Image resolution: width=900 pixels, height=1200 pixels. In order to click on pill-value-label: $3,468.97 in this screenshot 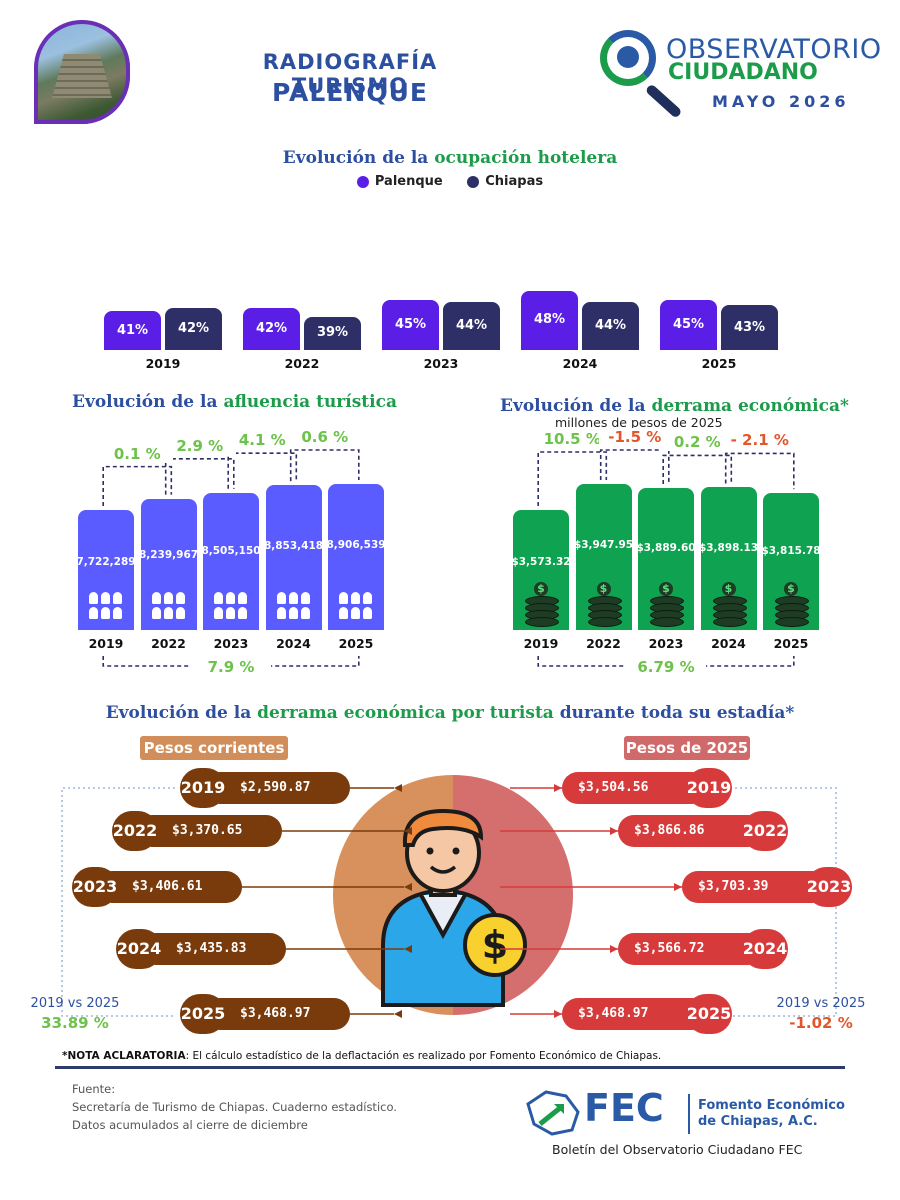, I will do `click(613, 1013)`.